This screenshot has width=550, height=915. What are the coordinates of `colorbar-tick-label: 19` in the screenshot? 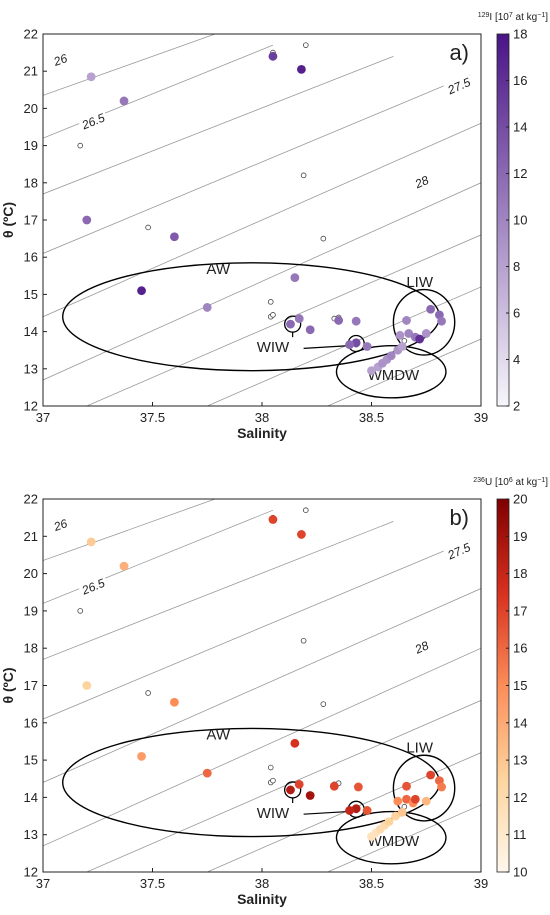 It's located at (520, 536).